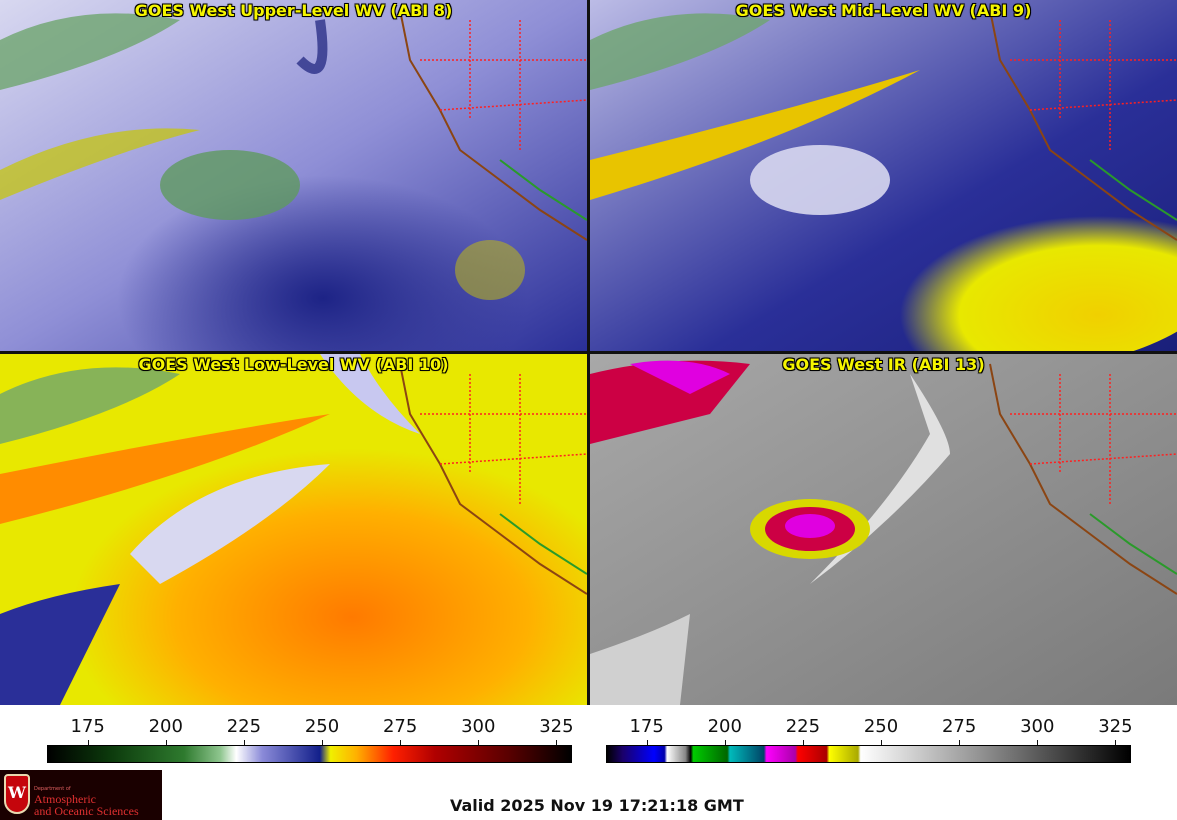 The height and width of the screenshot is (820, 1177). Describe the element at coordinates (65, 799) in the screenshot. I see `logo-line1: Atmospheric` at that location.